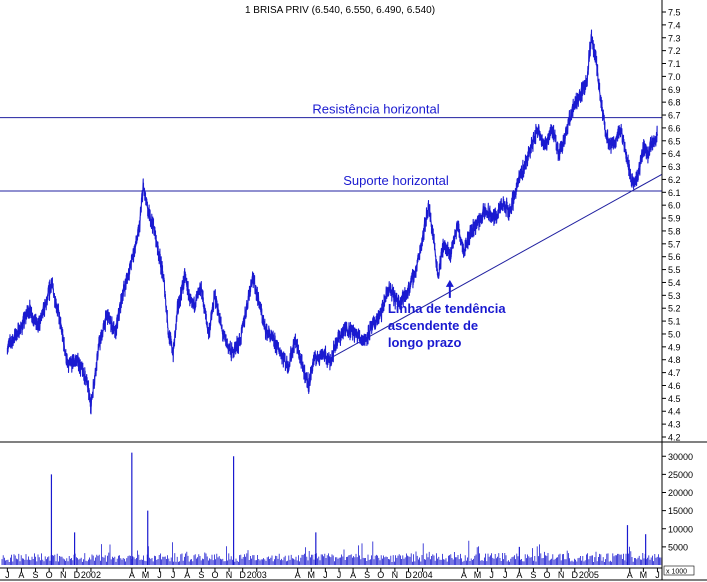  What do you see at coordinates (674, 322) in the screenshot?
I see `price-tick-label: 5.1` at bounding box center [674, 322].